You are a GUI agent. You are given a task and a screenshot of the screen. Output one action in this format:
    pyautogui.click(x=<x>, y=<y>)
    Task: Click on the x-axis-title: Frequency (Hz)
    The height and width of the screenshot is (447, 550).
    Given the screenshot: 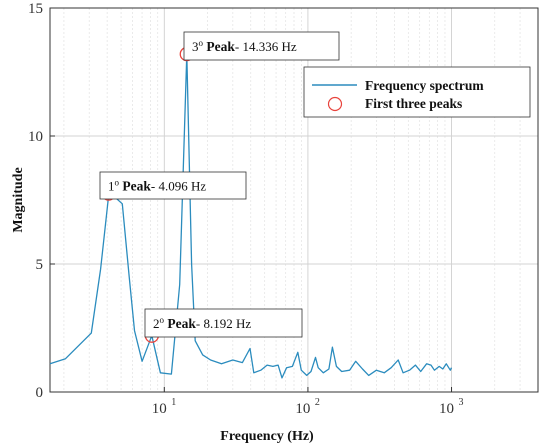 What is the action you would take?
    pyautogui.click(x=267, y=436)
    